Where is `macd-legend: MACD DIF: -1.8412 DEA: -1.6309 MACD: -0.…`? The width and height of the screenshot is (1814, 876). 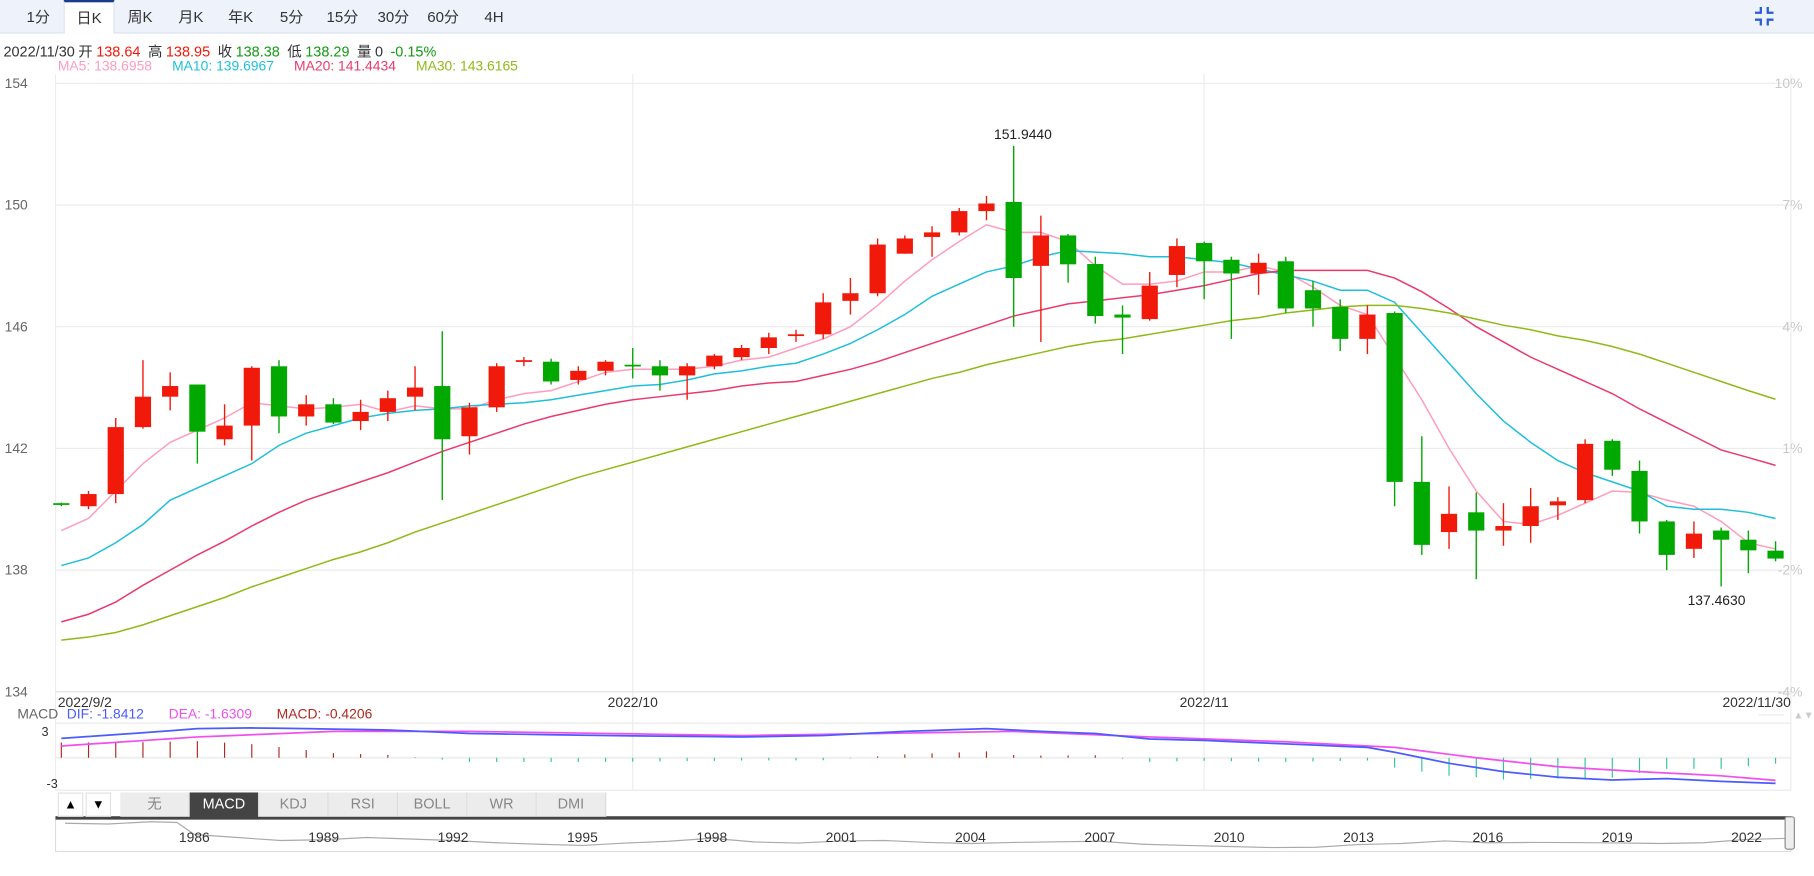
macd-legend: MACD DIF: -1.8412 DEA: -1.6309 MACD: -0.… is located at coordinates (205, 714).